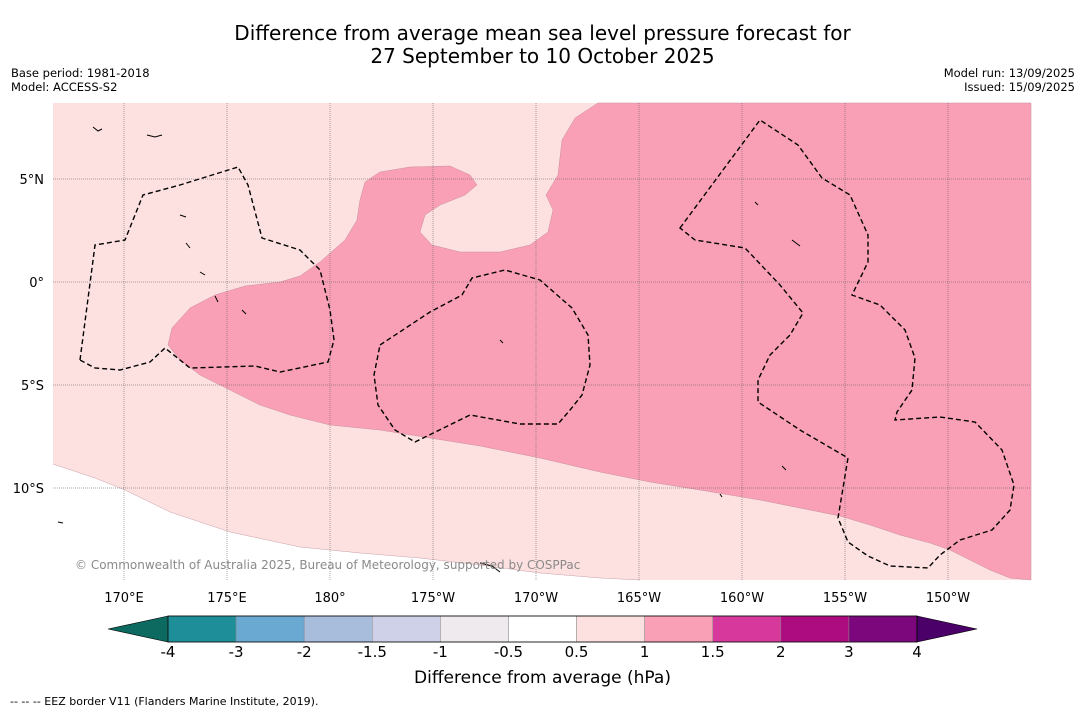  I want to click on meta-left: Base period: 1981-2018 Model: ACCESS-S2, so click(80, 80).